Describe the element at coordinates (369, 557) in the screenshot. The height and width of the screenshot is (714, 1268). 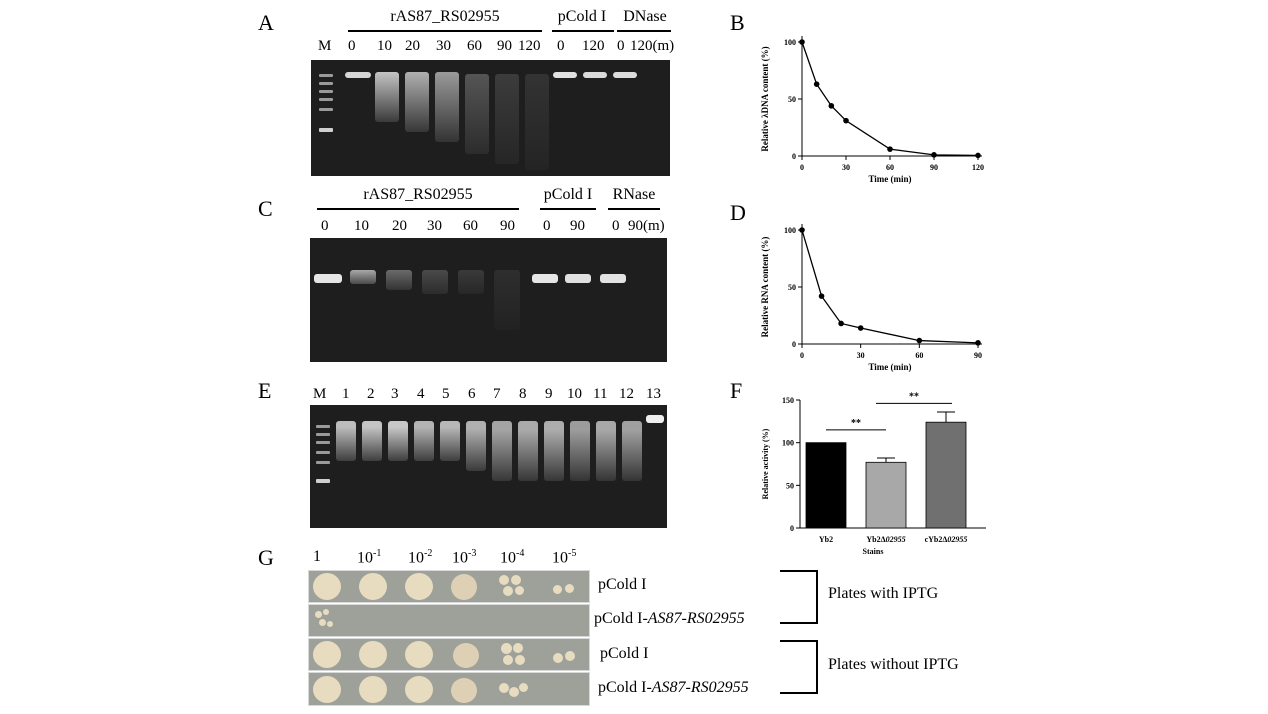
I see `dilution-label: 10-1` at that location.